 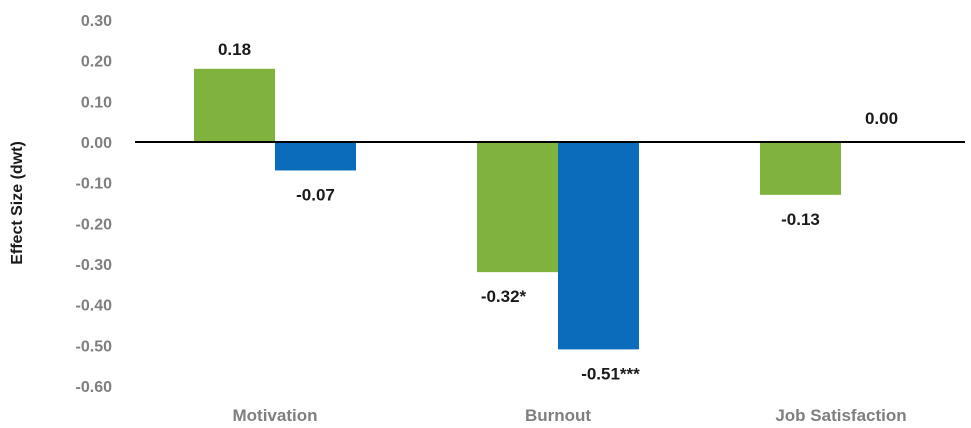 What do you see at coordinates (234, 49) in the screenshot?
I see `data-label: 0.18` at bounding box center [234, 49].